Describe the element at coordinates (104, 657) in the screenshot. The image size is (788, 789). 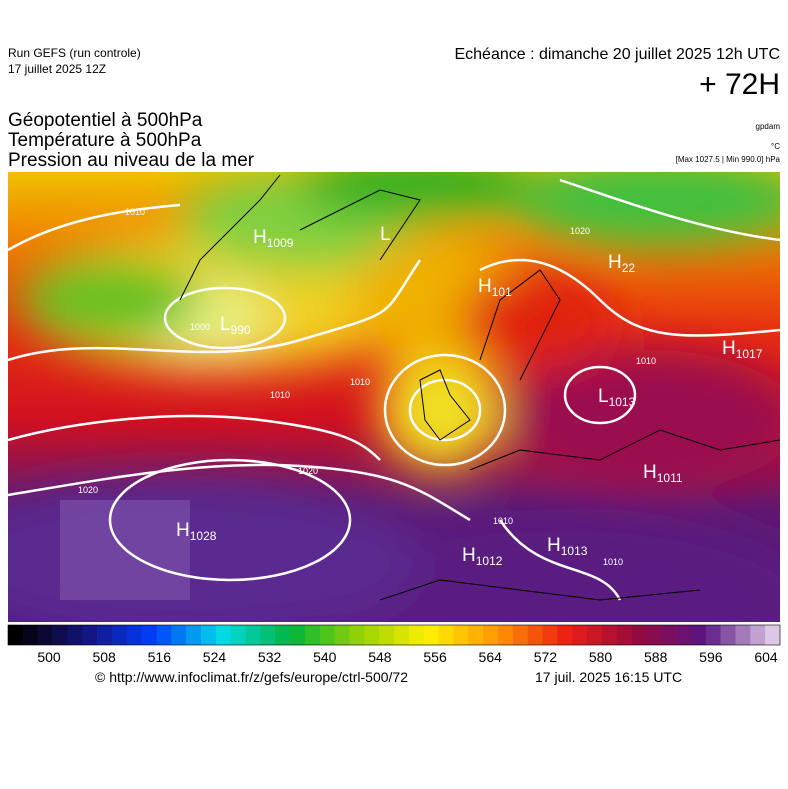
I see `colorbar-tick-label: 508` at that location.